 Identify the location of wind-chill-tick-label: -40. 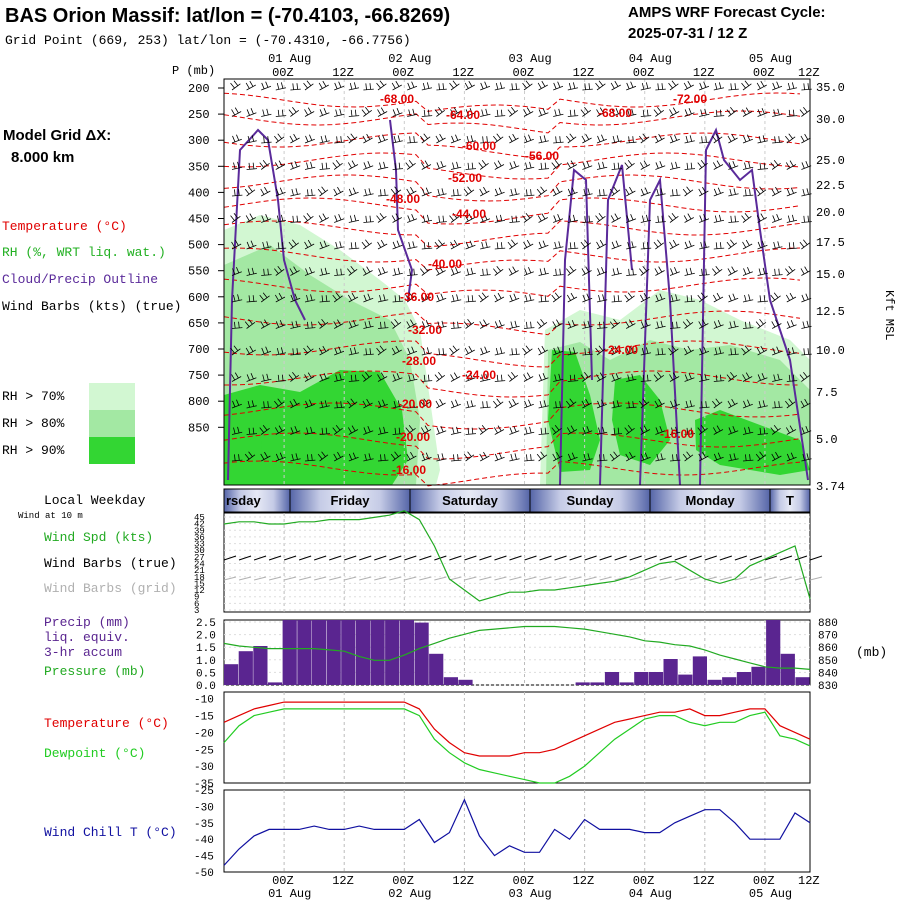
(204, 841).